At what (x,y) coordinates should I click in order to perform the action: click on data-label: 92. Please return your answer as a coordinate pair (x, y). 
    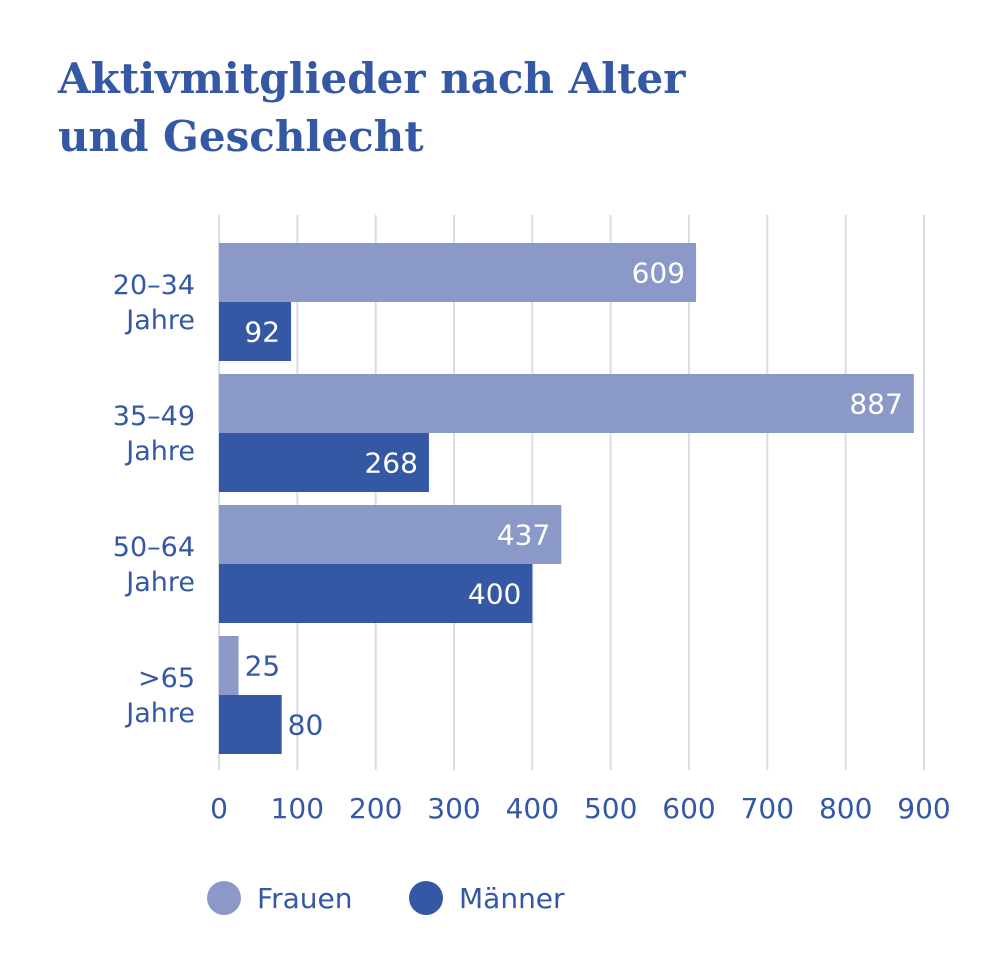
    Looking at the image, I should click on (262, 332).